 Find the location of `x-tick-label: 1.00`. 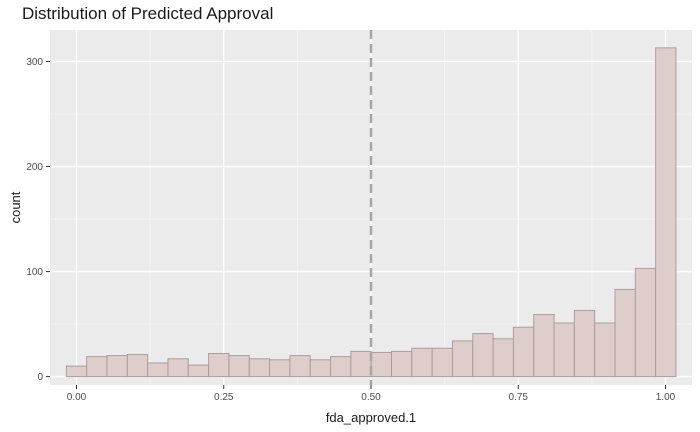

x-tick-label: 1.00 is located at coordinates (666, 397).